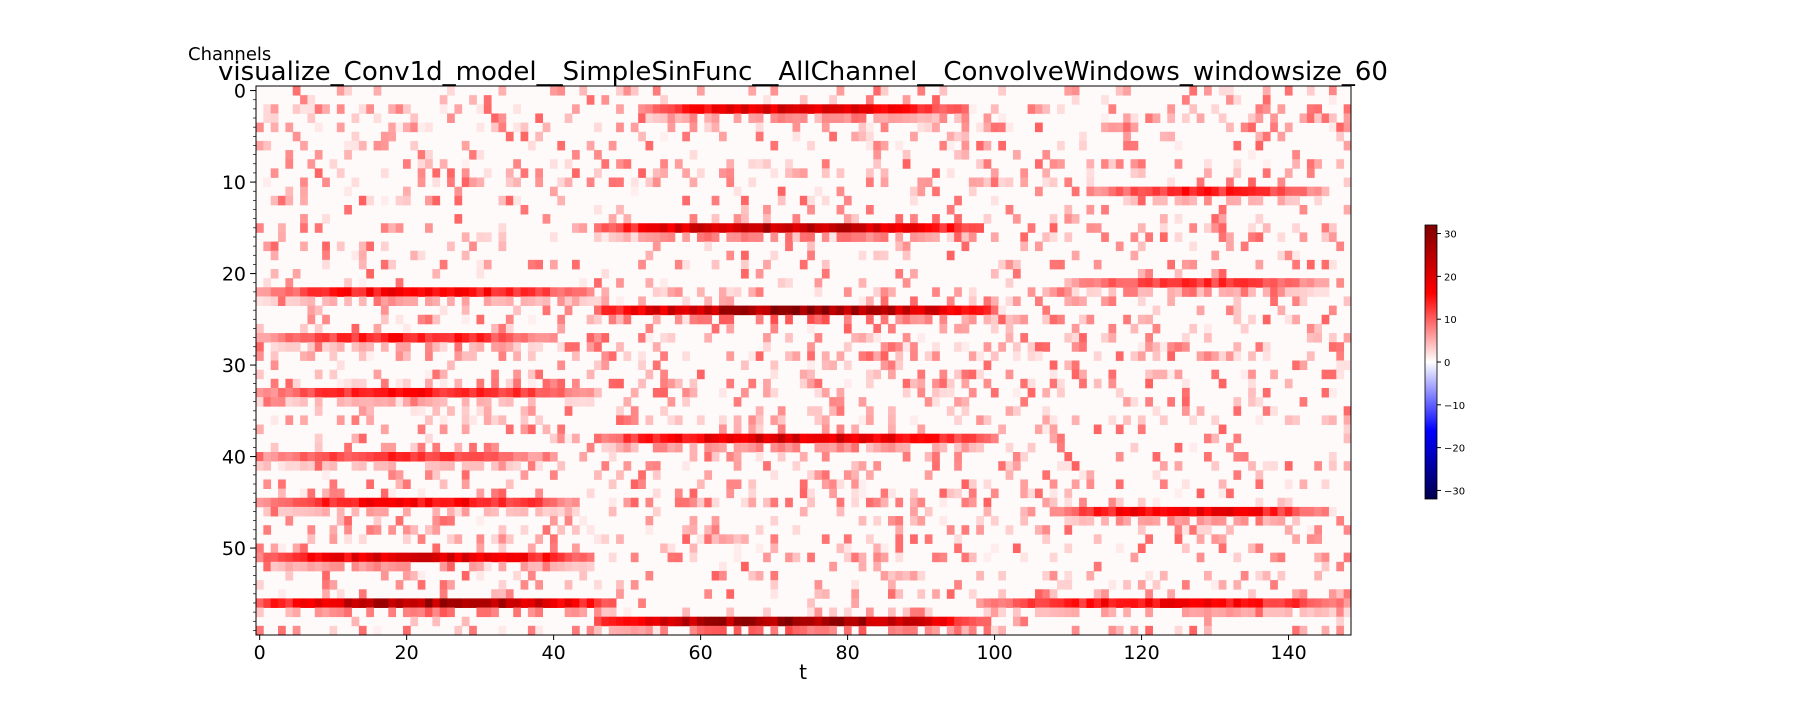 The image size is (1800, 720). I want to click on colorbar-tick-label: −20, so click(1454, 449).